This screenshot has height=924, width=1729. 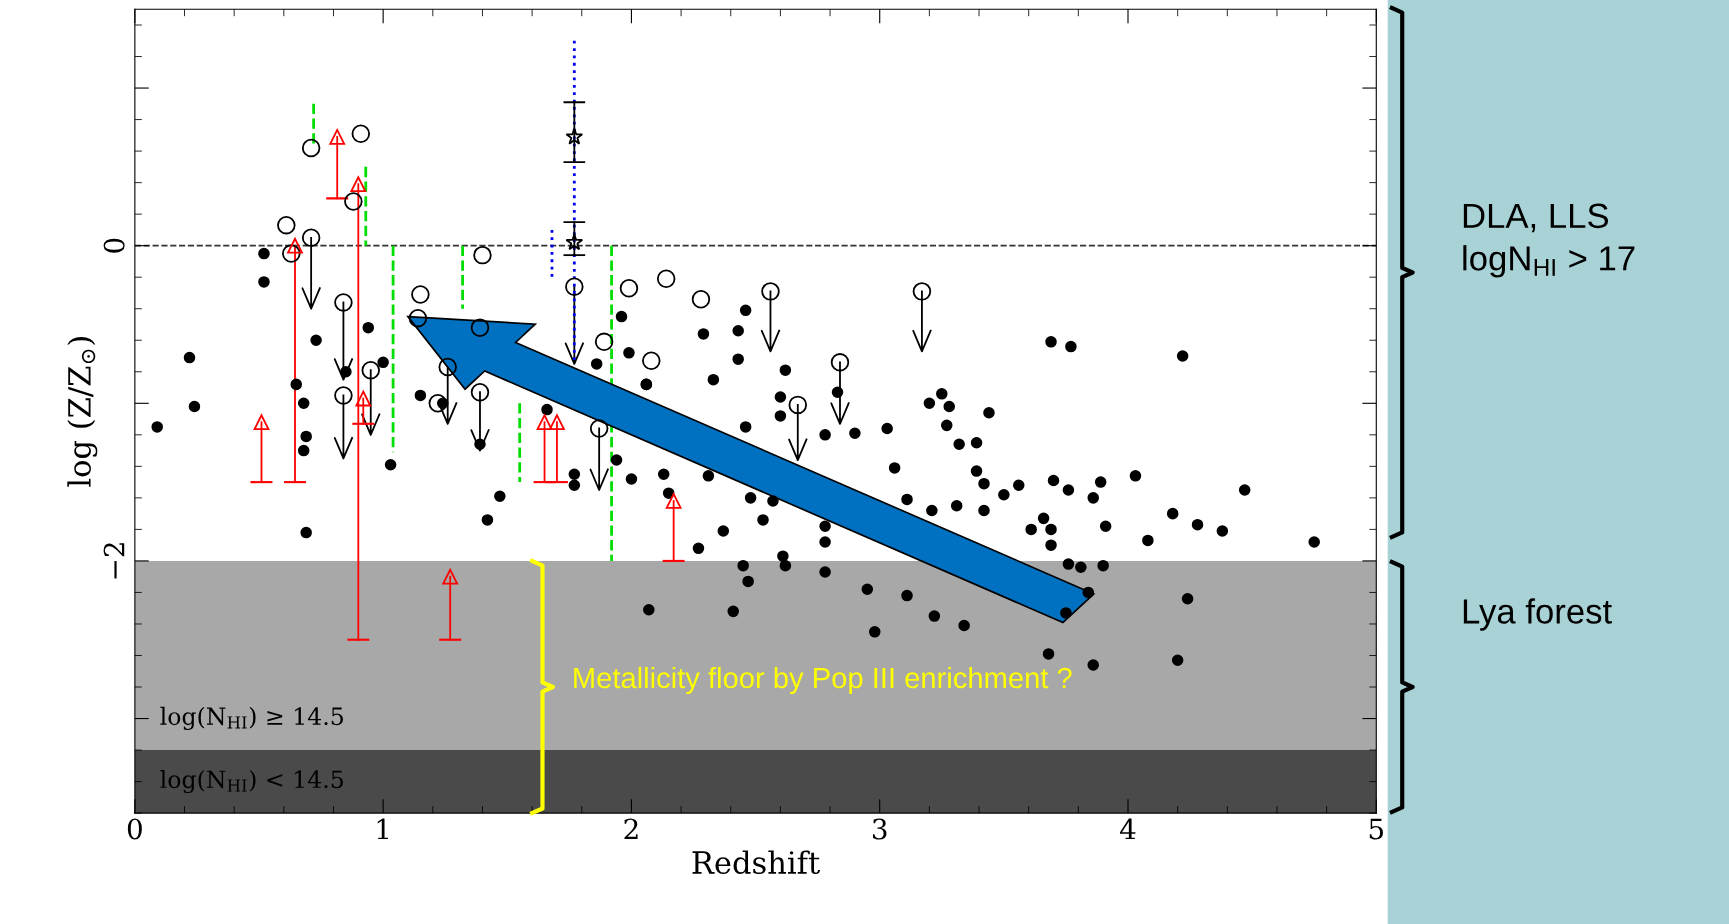 What do you see at coordinates (880, 829) in the screenshot?
I see `x-tick-label: 3` at bounding box center [880, 829].